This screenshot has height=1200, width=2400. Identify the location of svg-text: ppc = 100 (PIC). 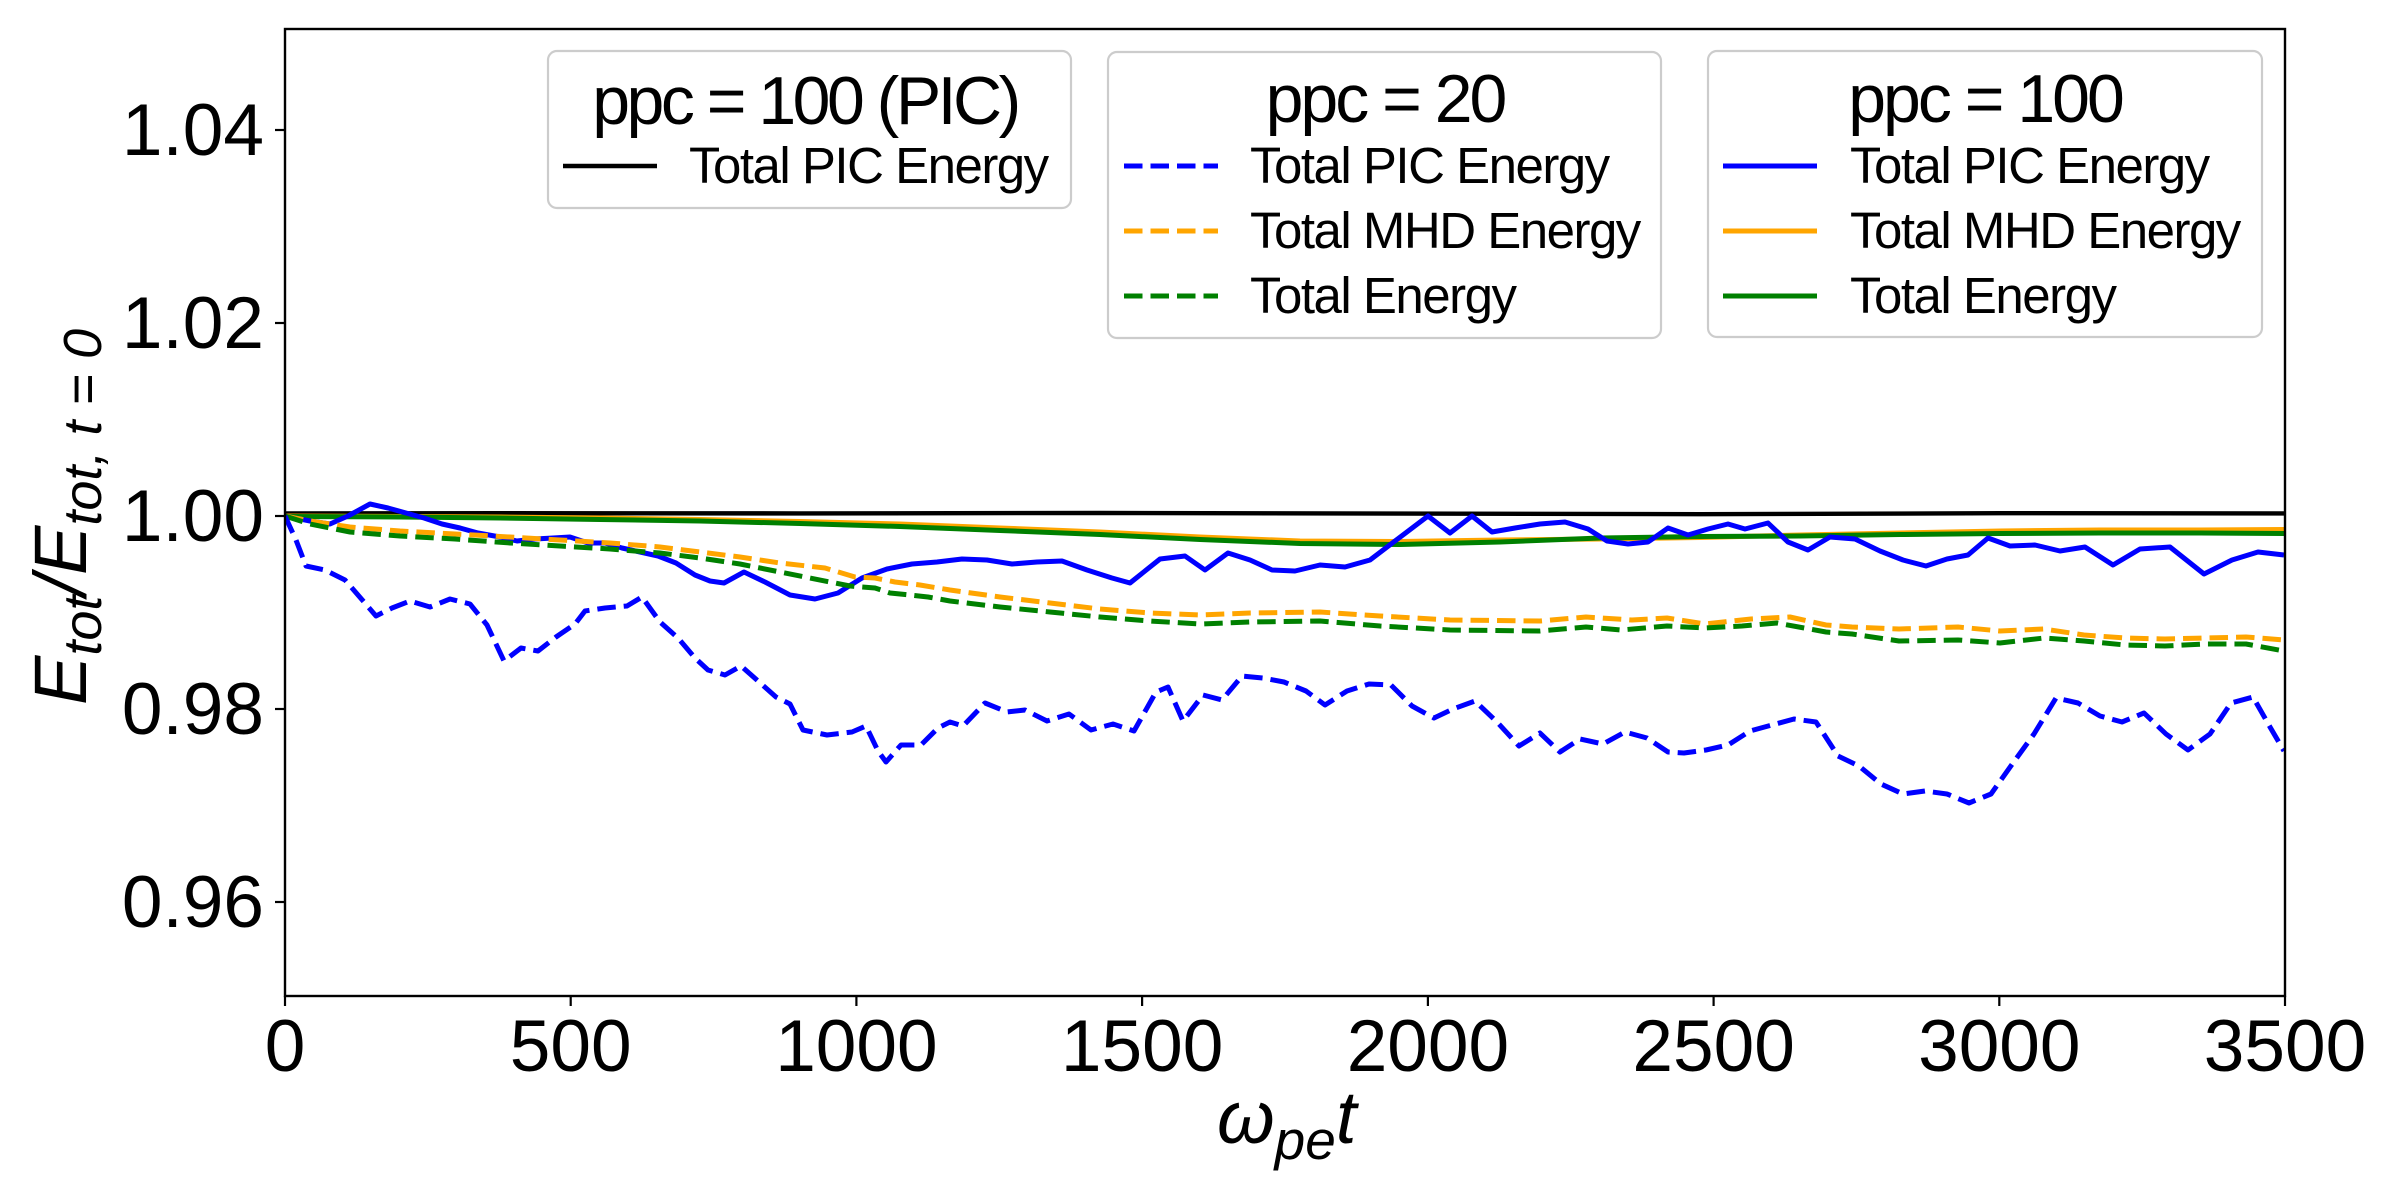
(805, 101).